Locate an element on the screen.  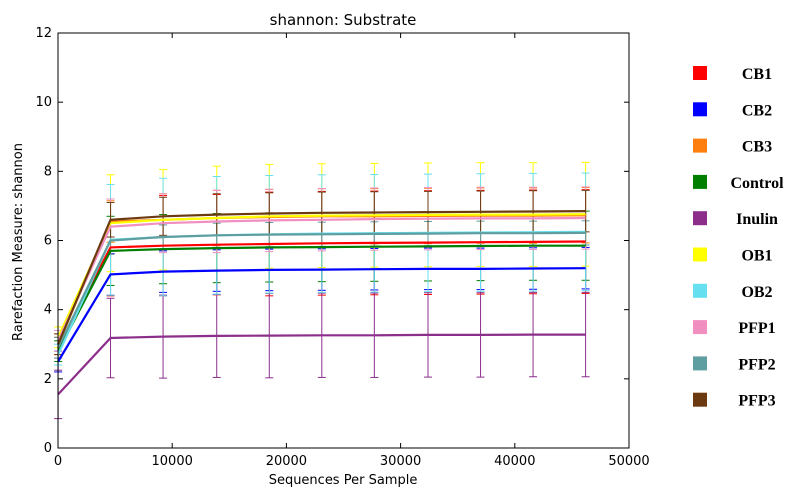
legend-label-cb1: CB1 is located at coordinates (757, 74).